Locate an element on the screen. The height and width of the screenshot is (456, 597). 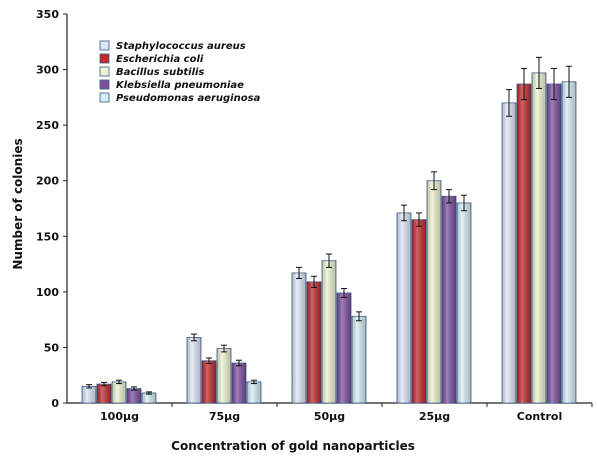
legend-label: Pseudomonas aeruginosa is located at coordinates (188, 98).